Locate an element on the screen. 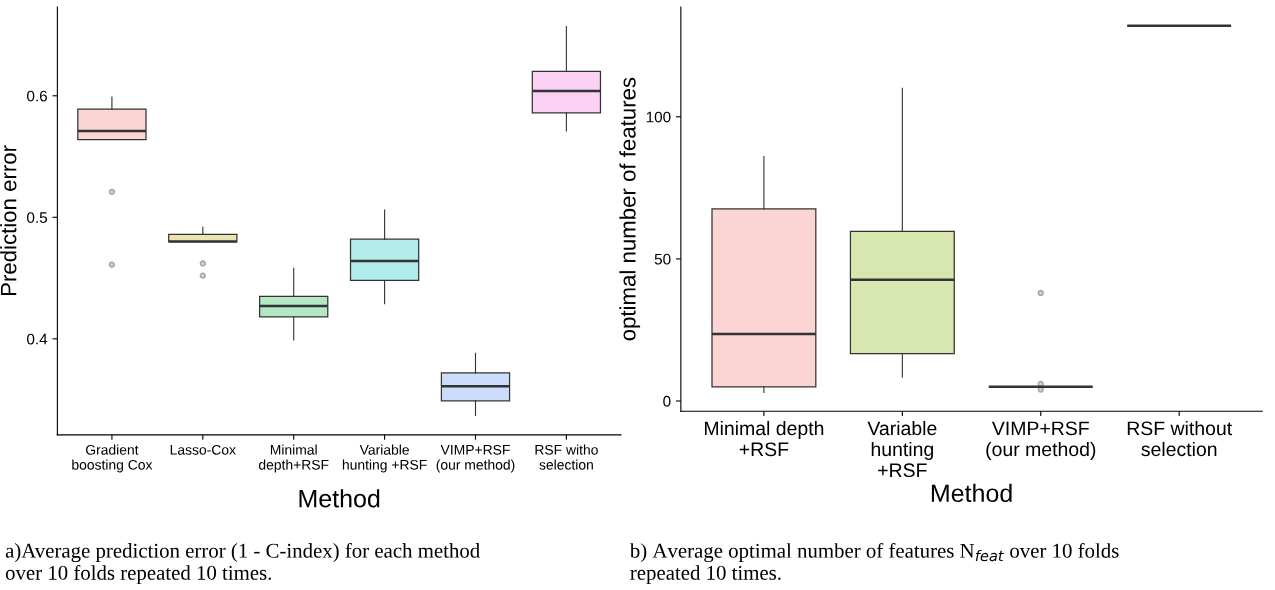 This screenshot has width=1275, height=590. y-tick-label: 0.4 is located at coordinates (37, 339).